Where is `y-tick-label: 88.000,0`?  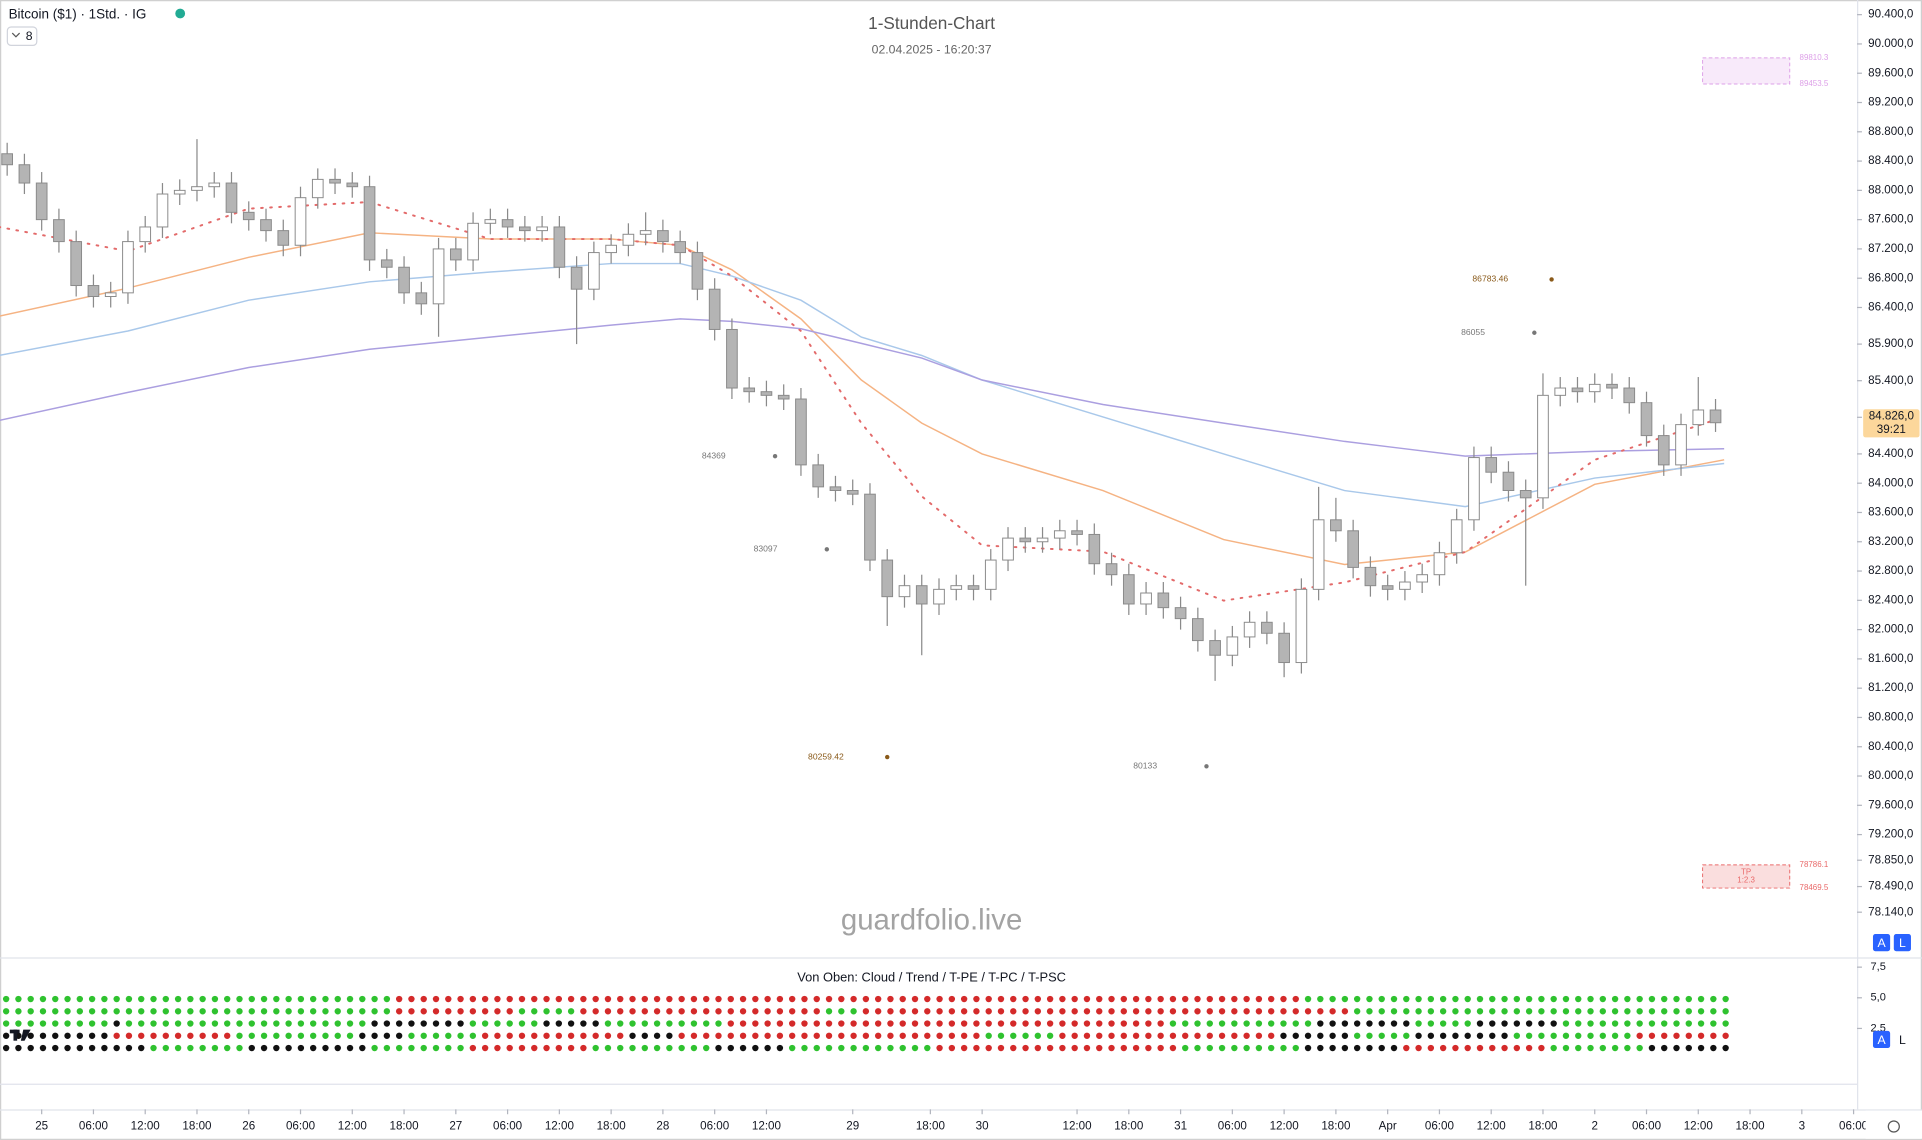 y-tick-label: 88.000,0 is located at coordinates (1891, 189).